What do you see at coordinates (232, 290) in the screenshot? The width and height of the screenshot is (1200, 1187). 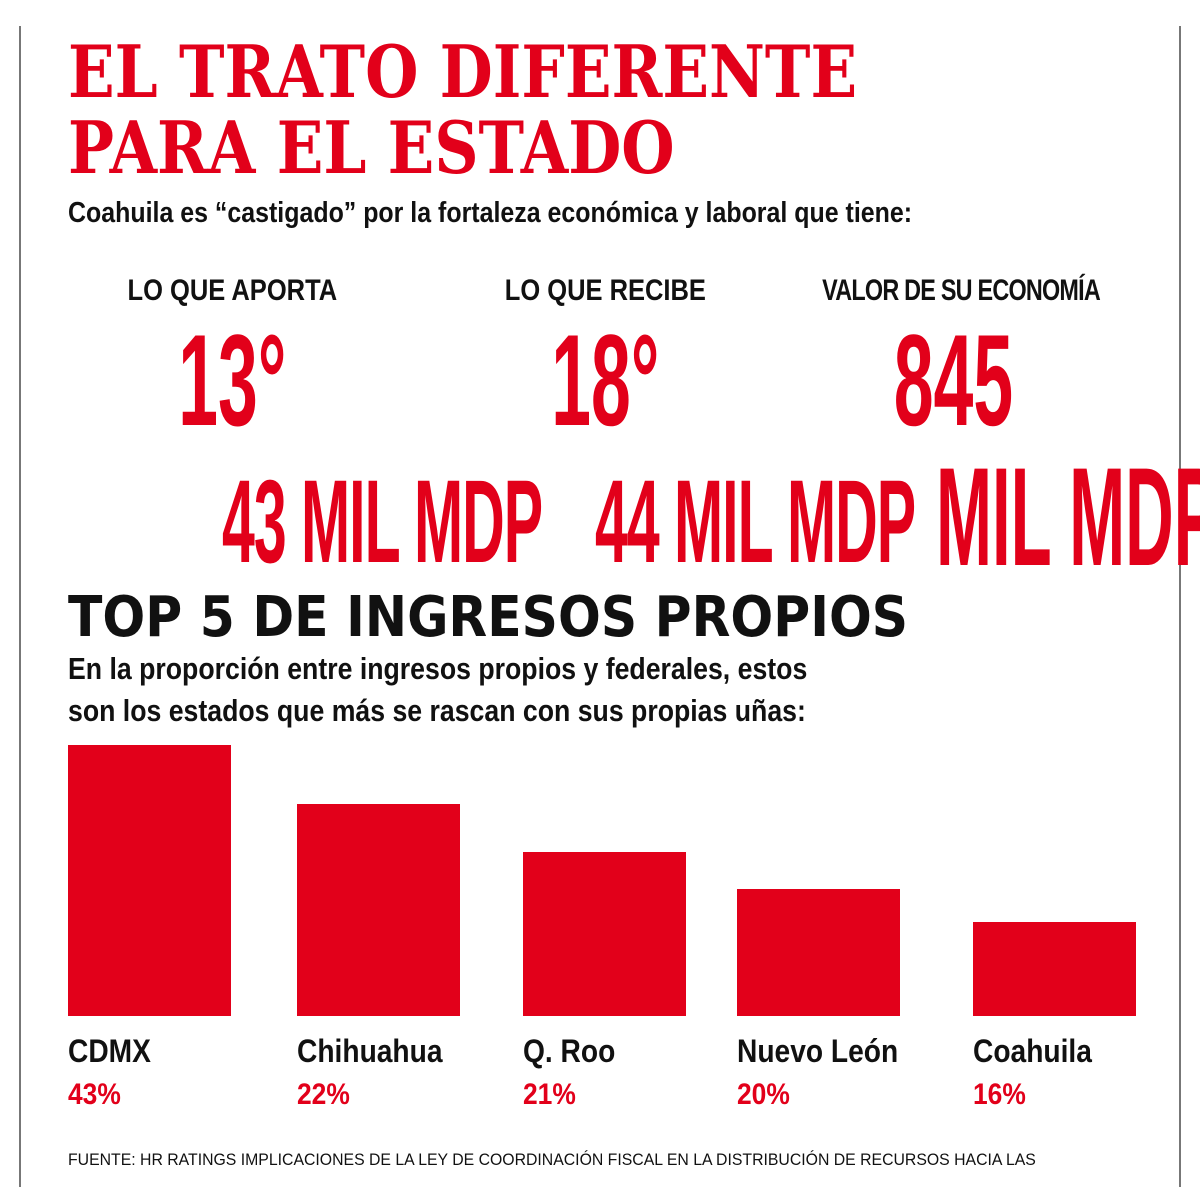 I see `stat-label: LO QUE APORTA` at bounding box center [232, 290].